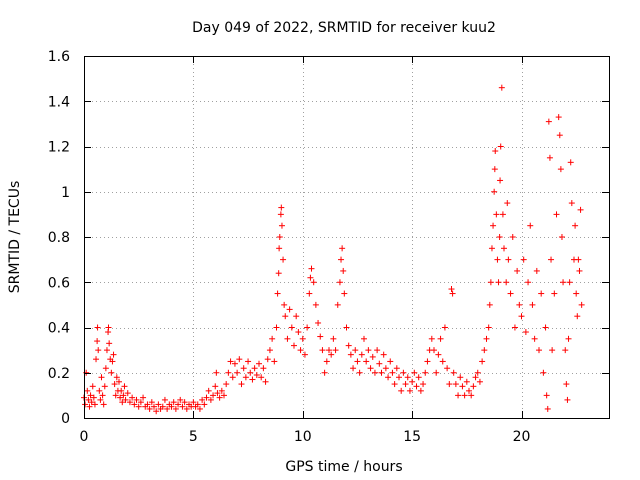  What do you see at coordinates (522, 437) in the screenshot?
I see `x-tick-label: 20` at bounding box center [522, 437].